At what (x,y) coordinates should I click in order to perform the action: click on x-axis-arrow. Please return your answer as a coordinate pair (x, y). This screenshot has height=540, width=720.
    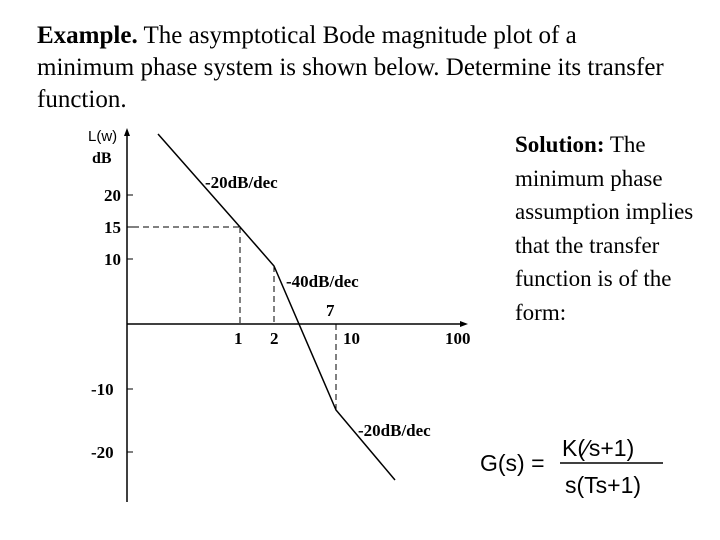
    Looking at the image, I should click on (464, 324).